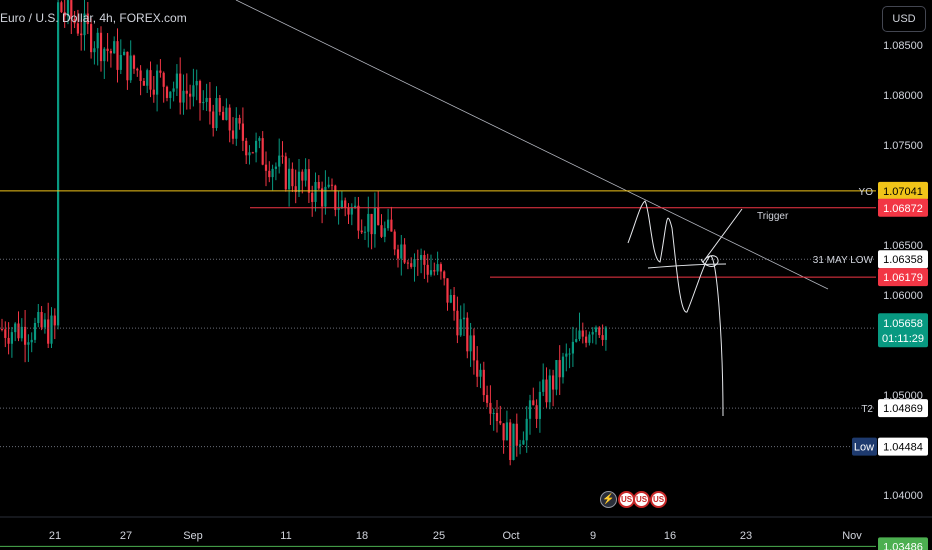 The height and width of the screenshot is (550, 932). Describe the element at coordinates (852, 536) in the screenshot. I see `x-tick-label: Nov` at that location.